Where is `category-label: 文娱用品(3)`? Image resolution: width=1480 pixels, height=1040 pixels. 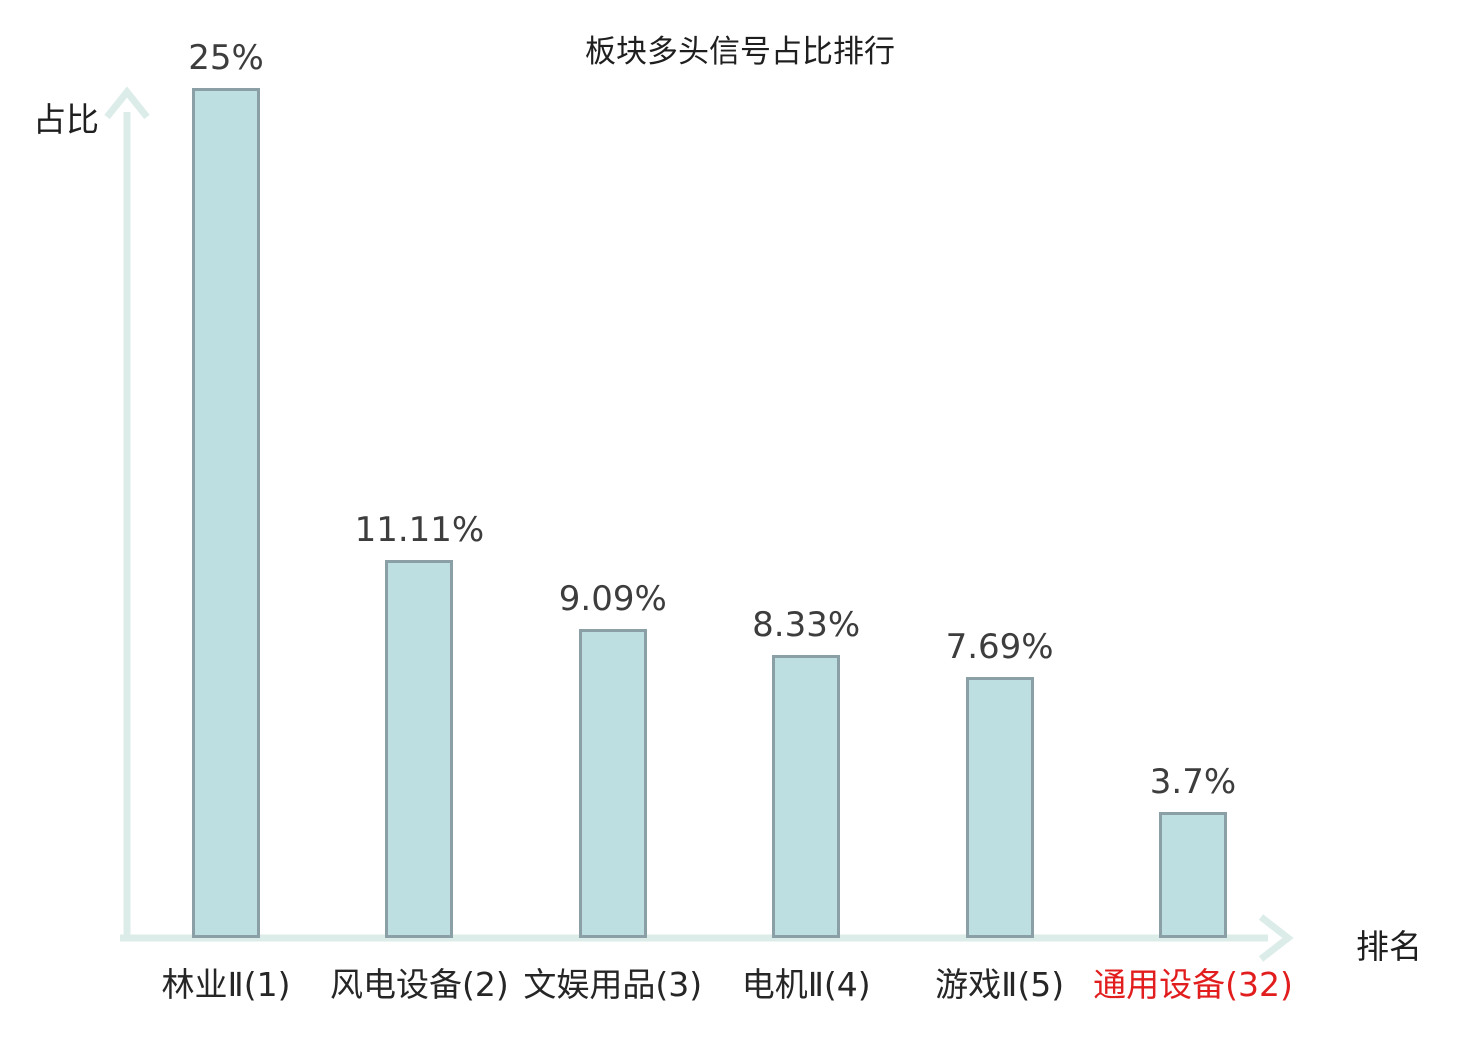
category-label: 文娱用品(3) is located at coordinates (613, 984).